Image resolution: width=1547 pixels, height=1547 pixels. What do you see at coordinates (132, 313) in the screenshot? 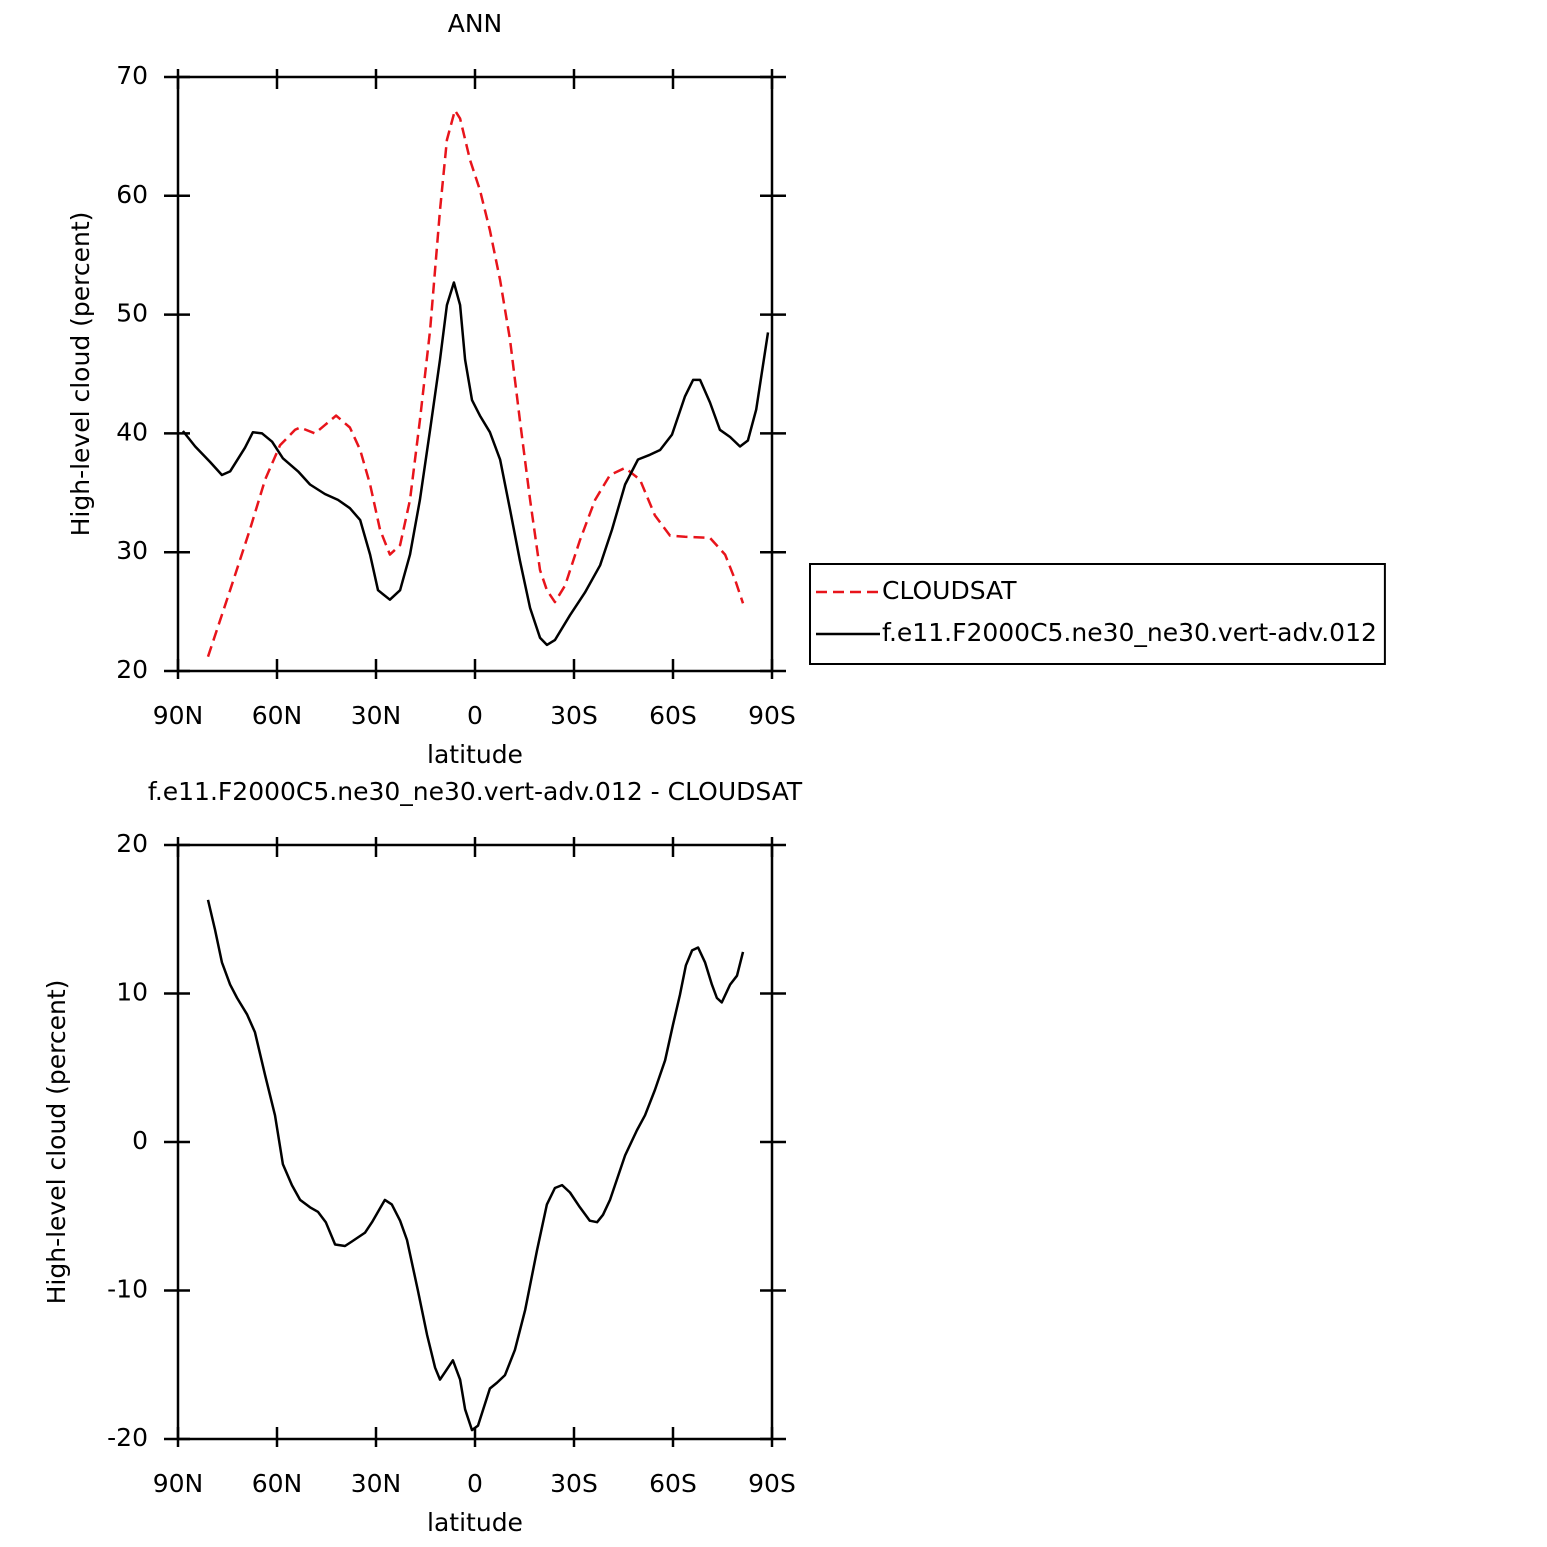
I see `y-tick-label: 50` at bounding box center [132, 313].